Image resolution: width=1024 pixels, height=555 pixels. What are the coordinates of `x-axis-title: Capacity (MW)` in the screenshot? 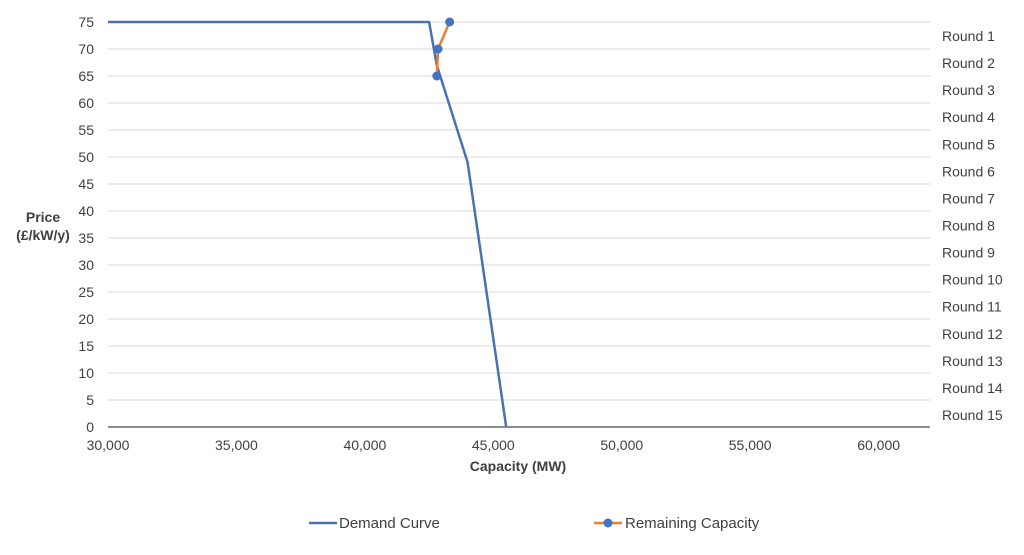 It's located at (518, 466).